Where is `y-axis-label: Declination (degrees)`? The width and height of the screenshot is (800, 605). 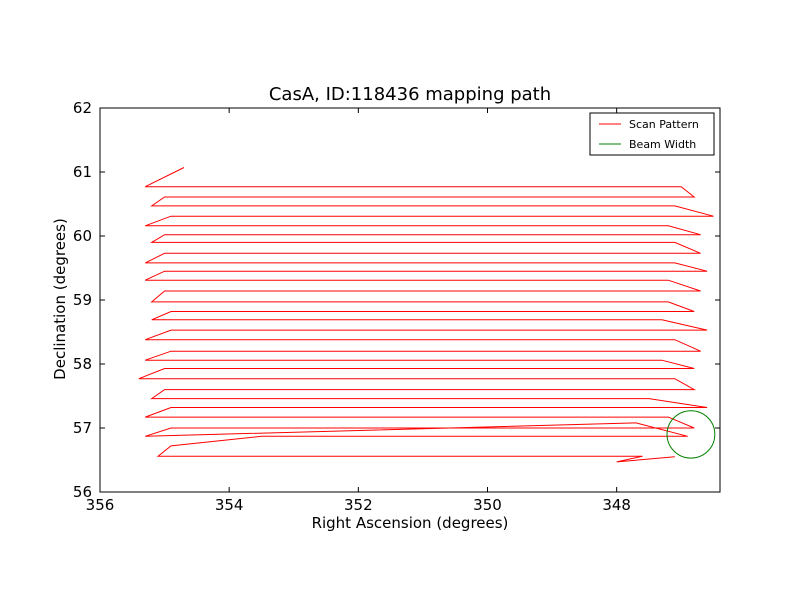
y-axis-label: Declination (degrees) is located at coordinates (60, 299).